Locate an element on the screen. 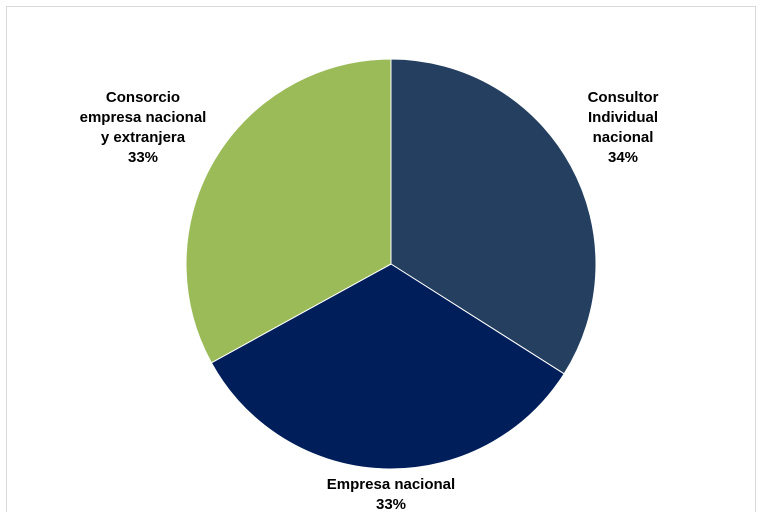 The height and width of the screenshot is (512, 762). slice-percent-label: 34% is located at coordinates (623, 157).